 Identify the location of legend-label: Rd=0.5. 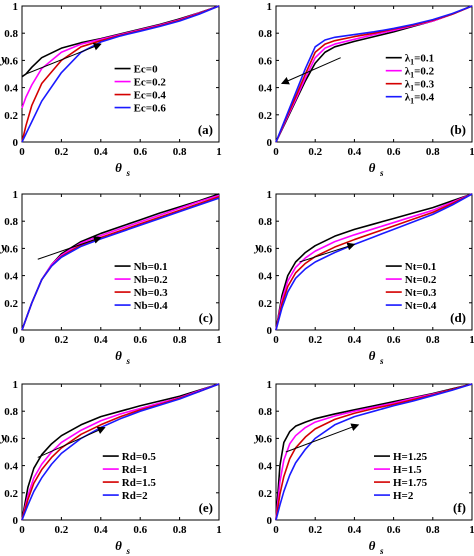
(139, 457).